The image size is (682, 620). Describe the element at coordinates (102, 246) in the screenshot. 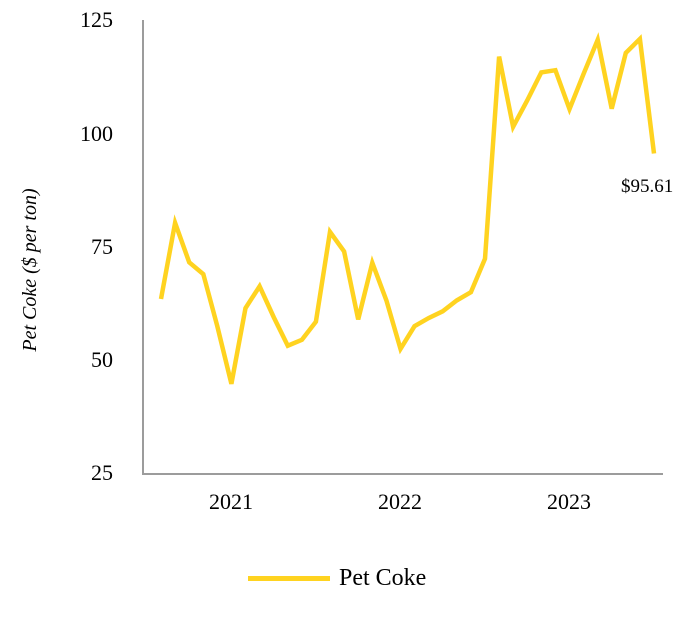

I see `y-tick-label-75: 75` at that location.